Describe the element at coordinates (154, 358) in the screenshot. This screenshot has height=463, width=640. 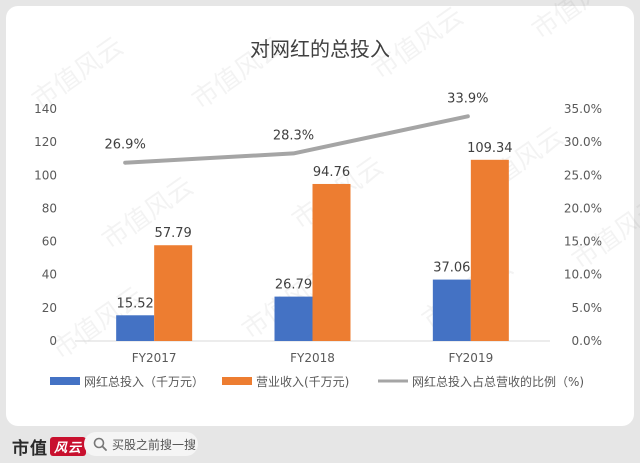
I see `category-label: FY2017` at that location.